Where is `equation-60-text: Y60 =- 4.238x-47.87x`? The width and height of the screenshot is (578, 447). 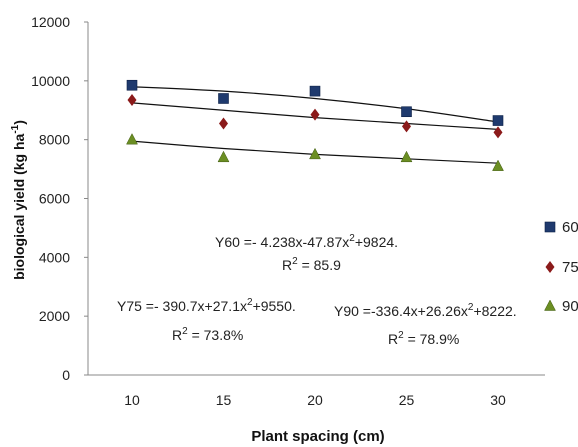 equation-60-text: Y60 =- 4.238x-47.87x is located at coordinates (282, 242).